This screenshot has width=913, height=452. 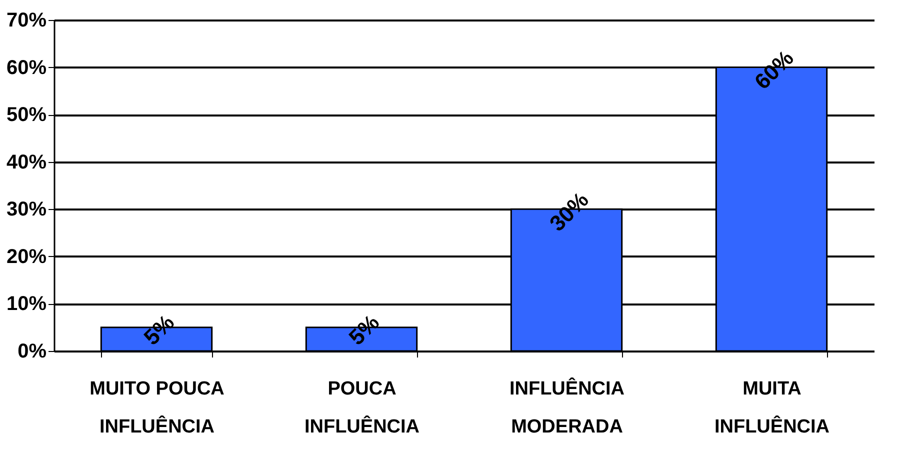 What do you see at coordinates (32, 351) in the screenshot?
I see `y-tick-label: 0%` at bounding box center [32, 351].